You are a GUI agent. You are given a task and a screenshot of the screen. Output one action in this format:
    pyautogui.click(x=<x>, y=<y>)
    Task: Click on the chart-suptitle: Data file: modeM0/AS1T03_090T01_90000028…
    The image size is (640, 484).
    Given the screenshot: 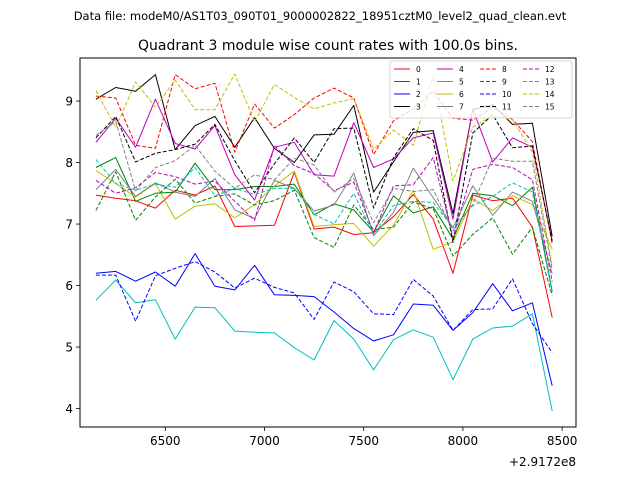 What is the action you would take?
    pyautogui.click(x=320, y=16)
    